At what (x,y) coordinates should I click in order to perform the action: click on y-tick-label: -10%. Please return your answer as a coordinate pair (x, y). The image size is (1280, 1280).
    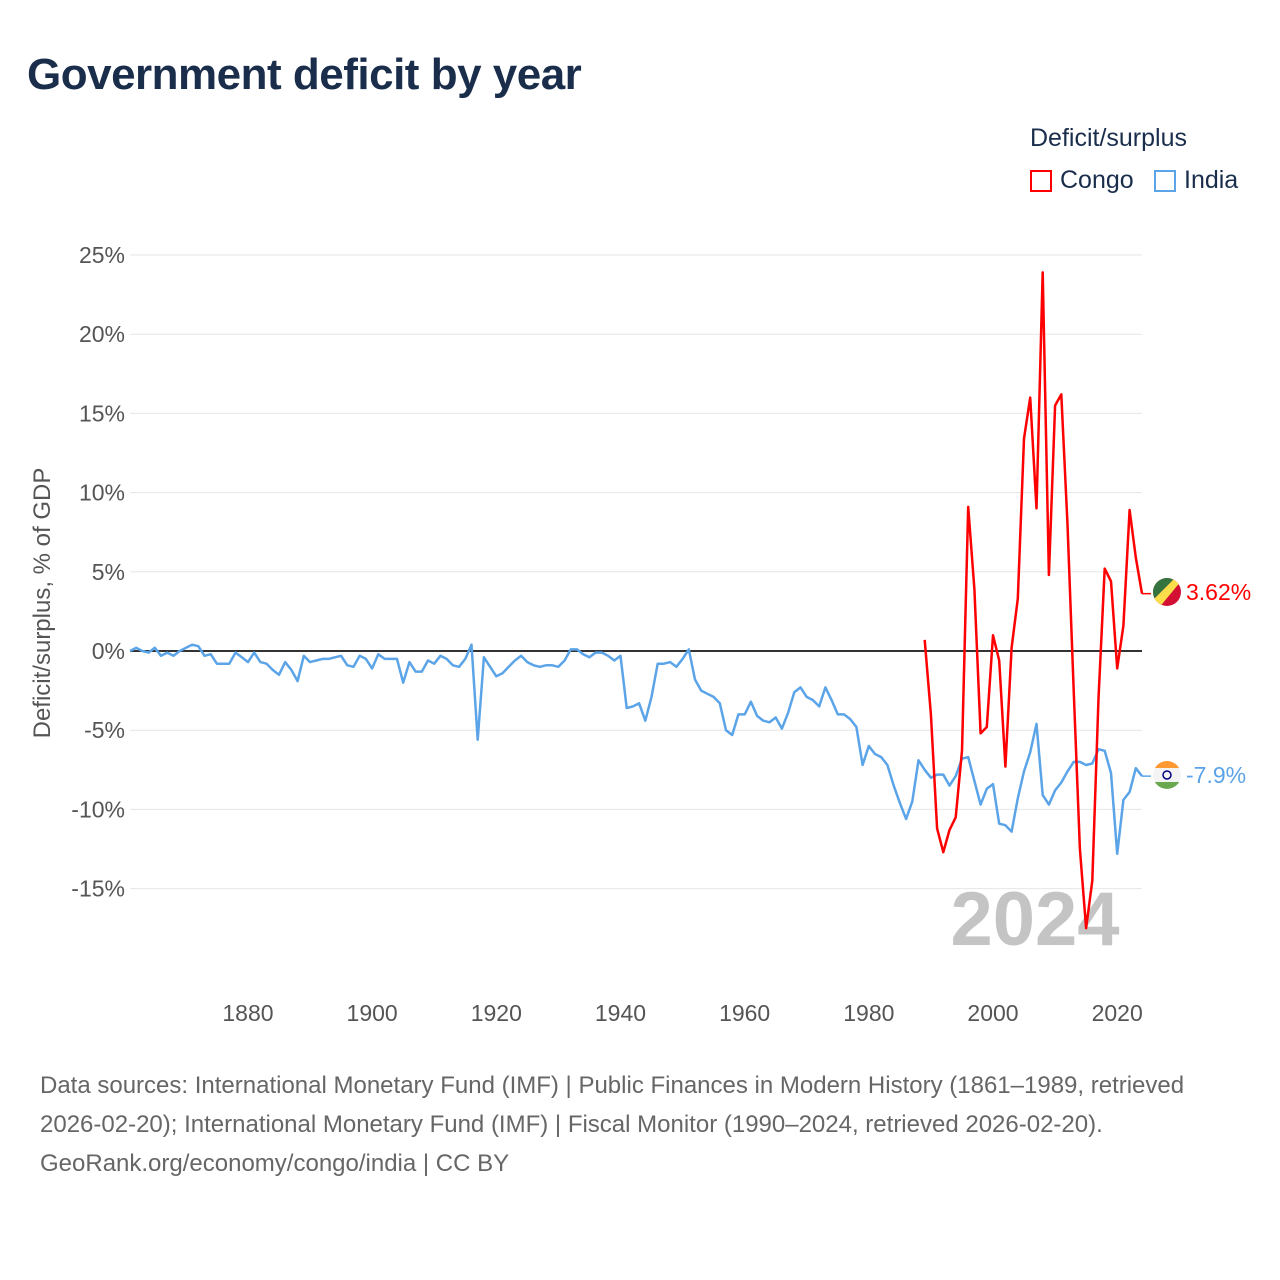
    Looking at the image, I should click on (98, 809).